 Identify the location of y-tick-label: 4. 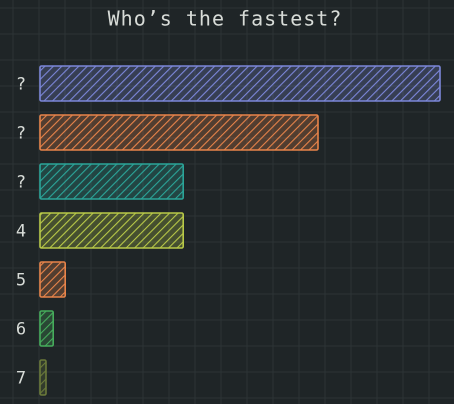
(21, 232).